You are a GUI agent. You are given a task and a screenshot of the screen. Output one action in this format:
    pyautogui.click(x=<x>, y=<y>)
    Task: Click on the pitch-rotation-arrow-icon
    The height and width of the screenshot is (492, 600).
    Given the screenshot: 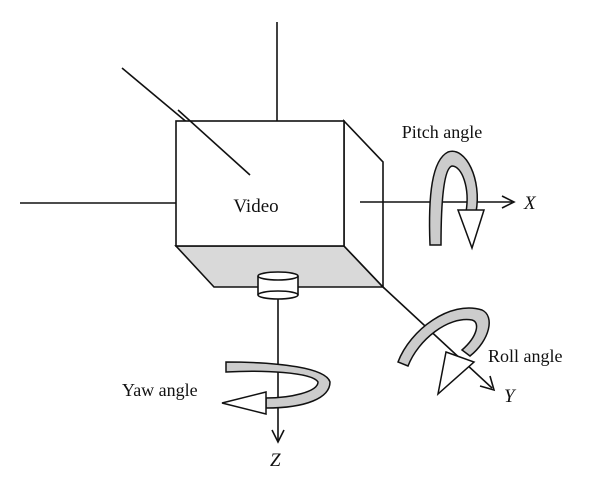 What is the action you would take?
    pyautogui.click(x=457, y=200)
    